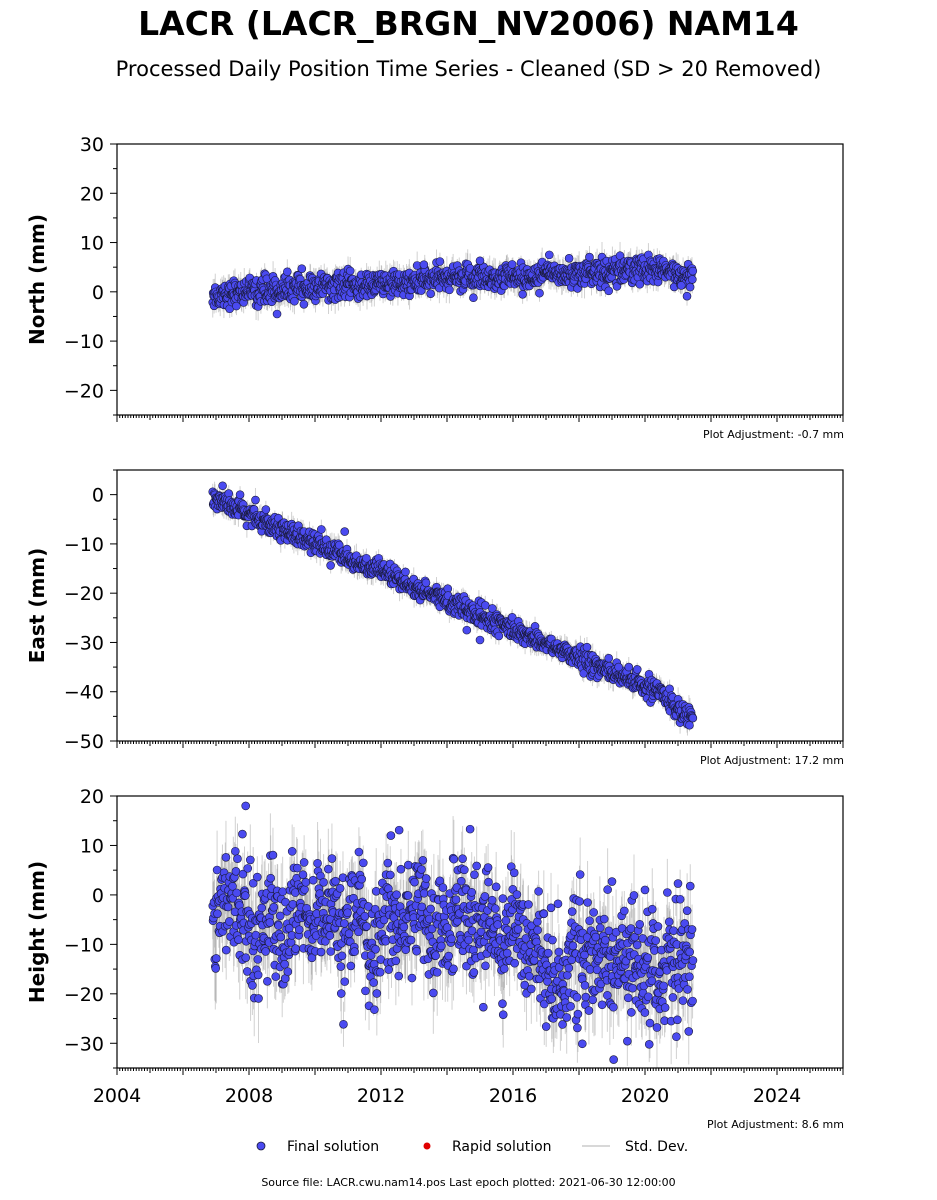 Image resolution: width=937 pixels, height=1200 pixels. Describe the element at coordinates (92, 194) in the screenshot. I see `y-tick-label: 20` at that location.